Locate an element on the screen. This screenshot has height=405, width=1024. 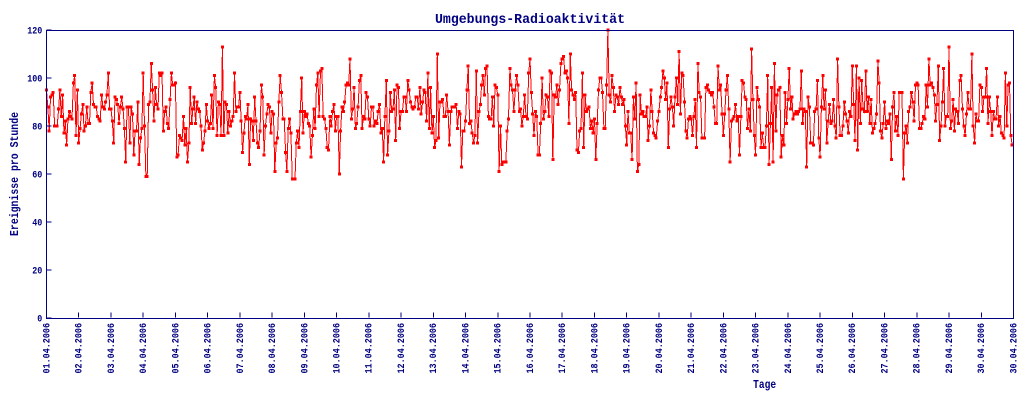
svg-text: 08.04.2006 is located at coordinates (273, 348).